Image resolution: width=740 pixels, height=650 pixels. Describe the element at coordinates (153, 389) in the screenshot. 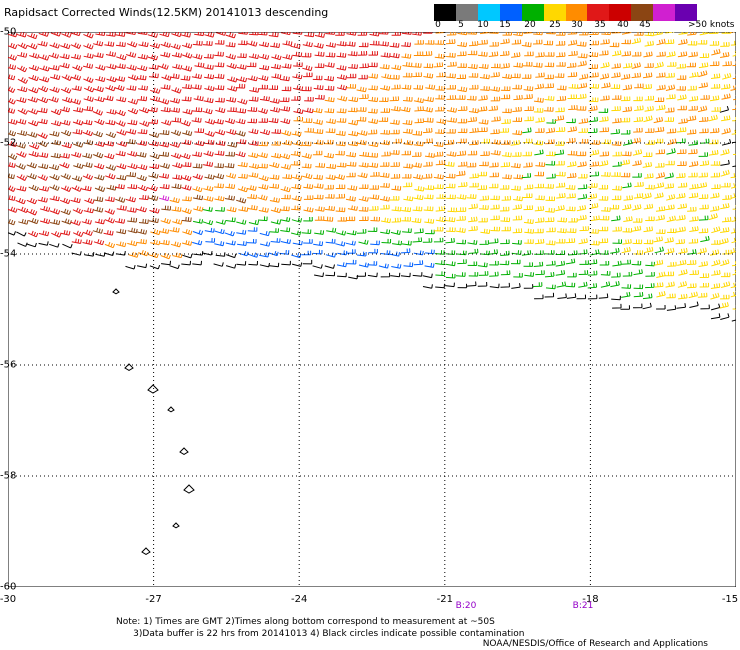

I see `island-outline` at that location.